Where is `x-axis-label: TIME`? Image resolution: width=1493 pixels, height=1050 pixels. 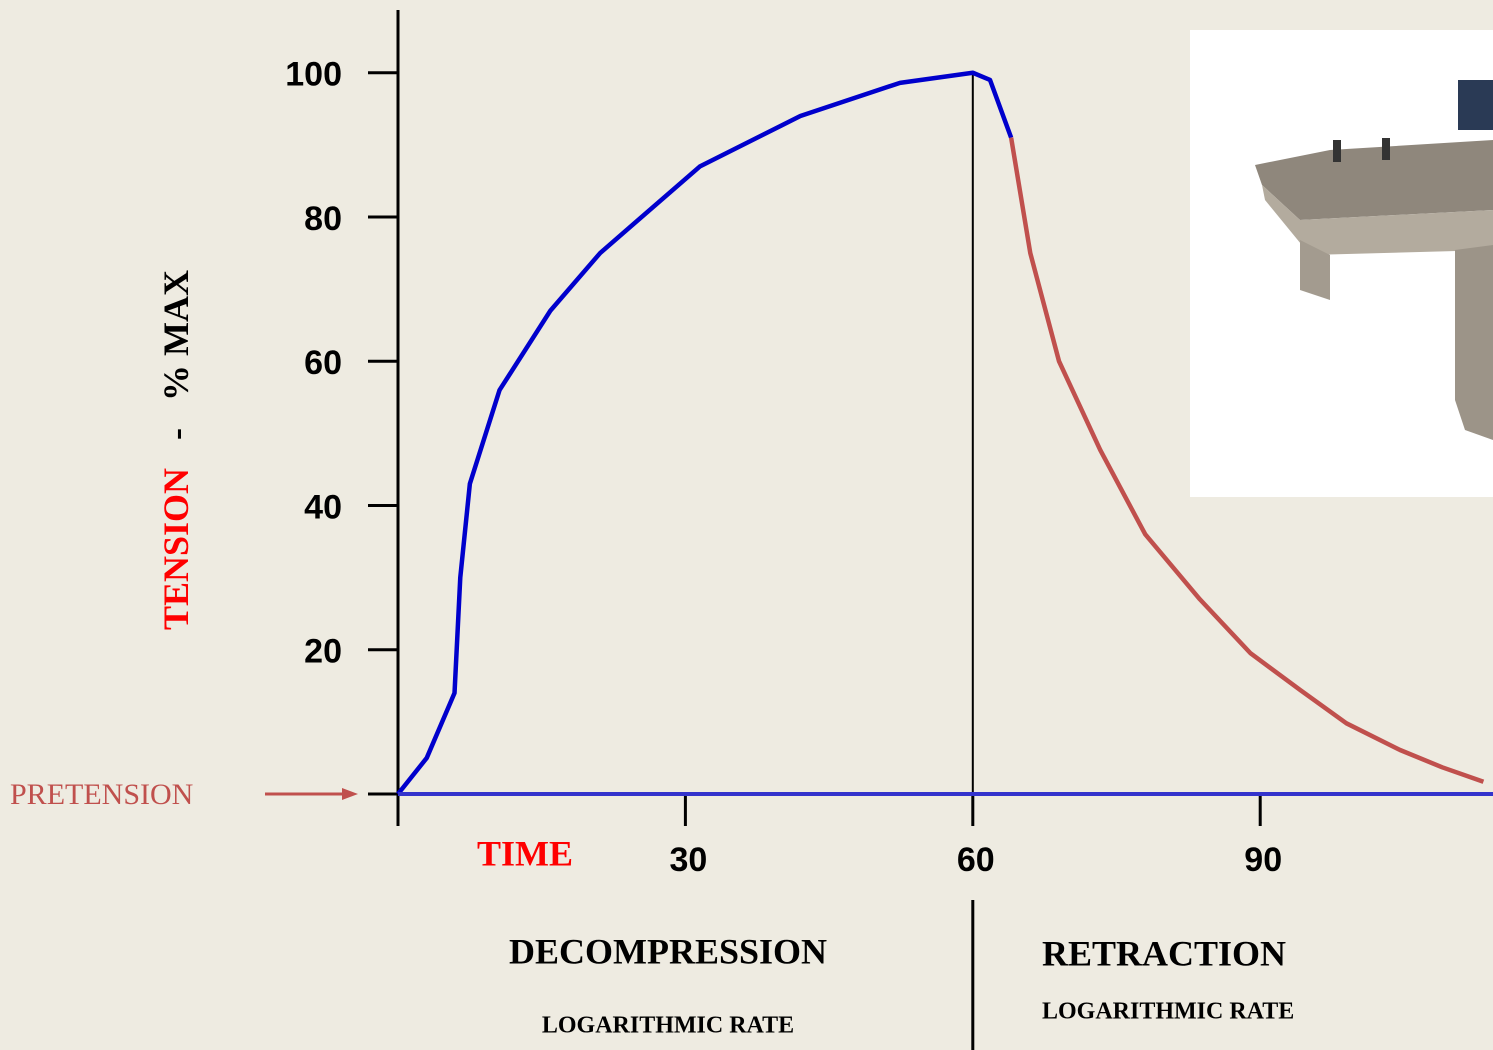
x-axis-label: TIME is located at coordinates (525, 853).